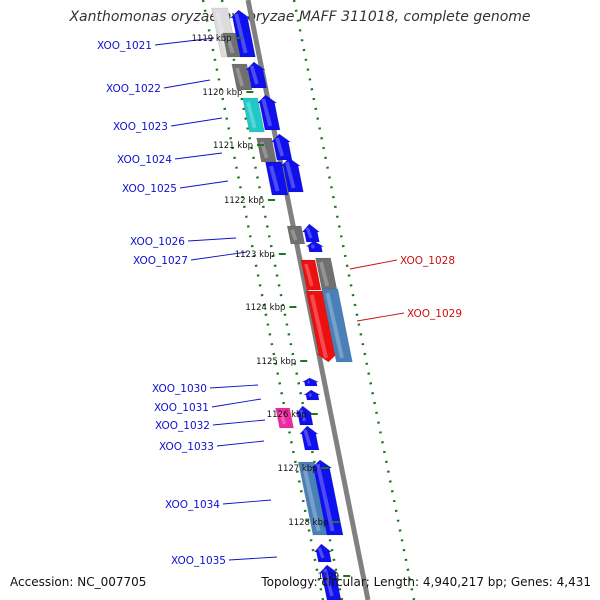 The width and height of the screenshot is (600, 600). I want to click on tick-label: 1119 kbp, so click(212, 39).